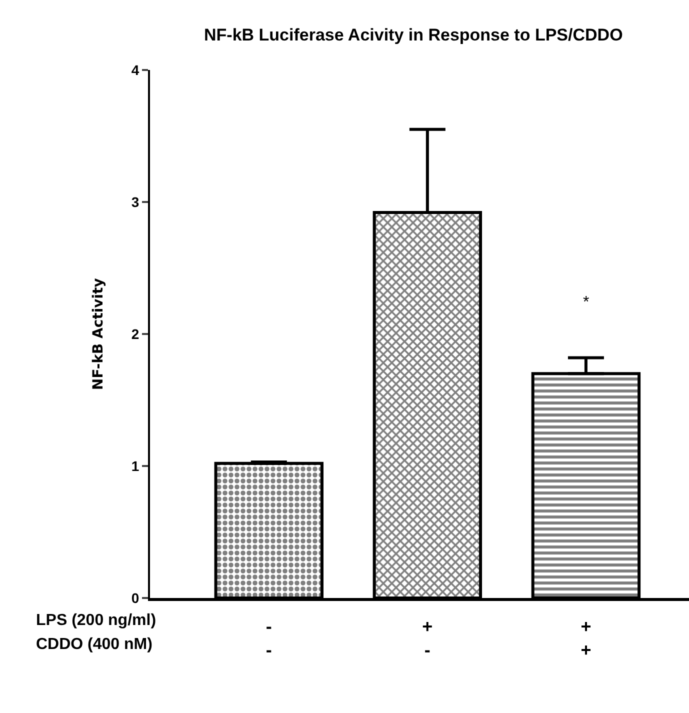 The image size is (689, 713). I want to click on text: CDDO (400 nM), so click(94, 644).